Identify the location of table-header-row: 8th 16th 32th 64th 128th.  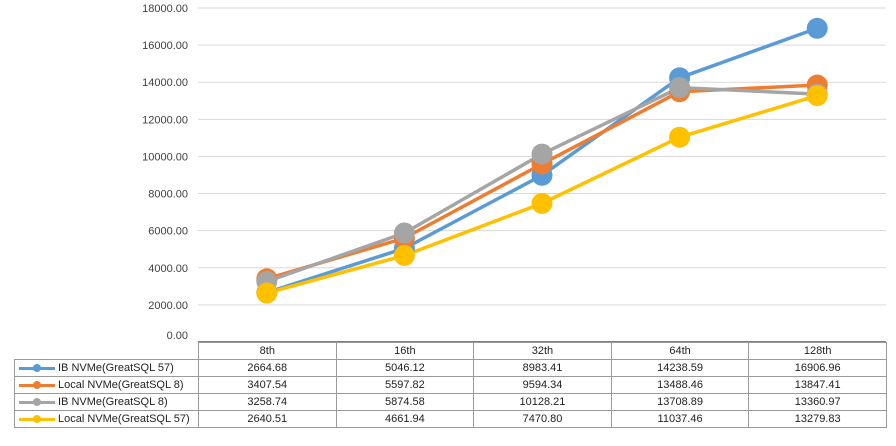
(450, 351).